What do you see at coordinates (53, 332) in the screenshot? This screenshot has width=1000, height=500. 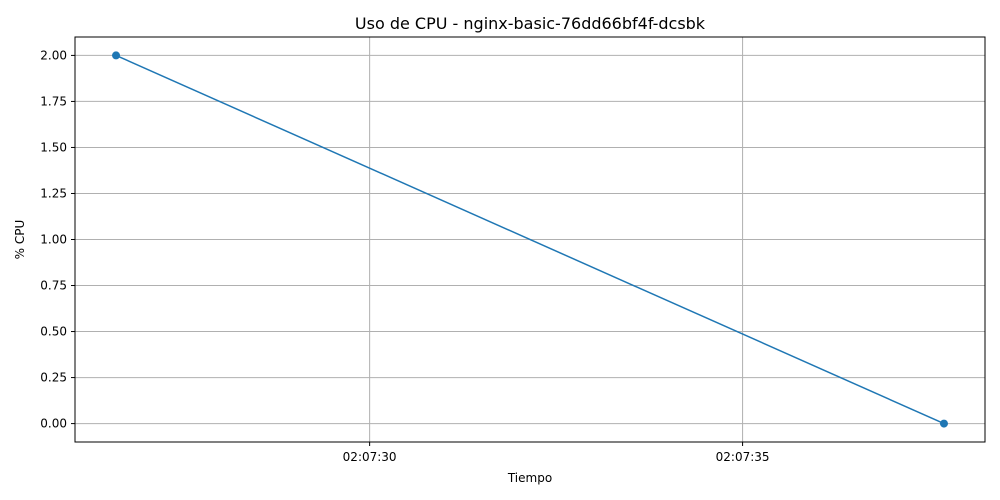 I see `y-tick-label: 0.50` at bounding box center [53, 332].